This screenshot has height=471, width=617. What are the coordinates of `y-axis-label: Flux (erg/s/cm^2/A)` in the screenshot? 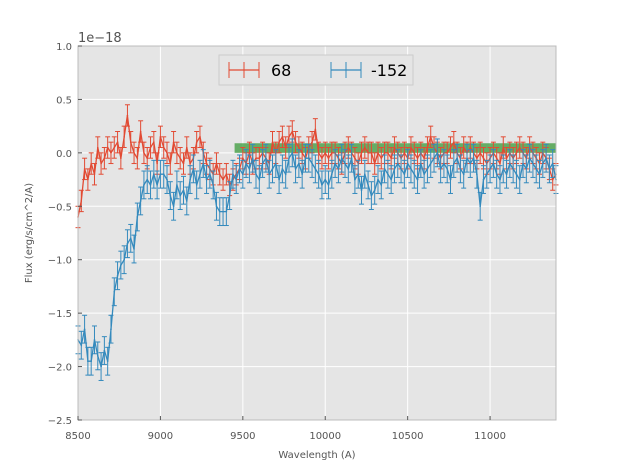 It's located at (29, 233).